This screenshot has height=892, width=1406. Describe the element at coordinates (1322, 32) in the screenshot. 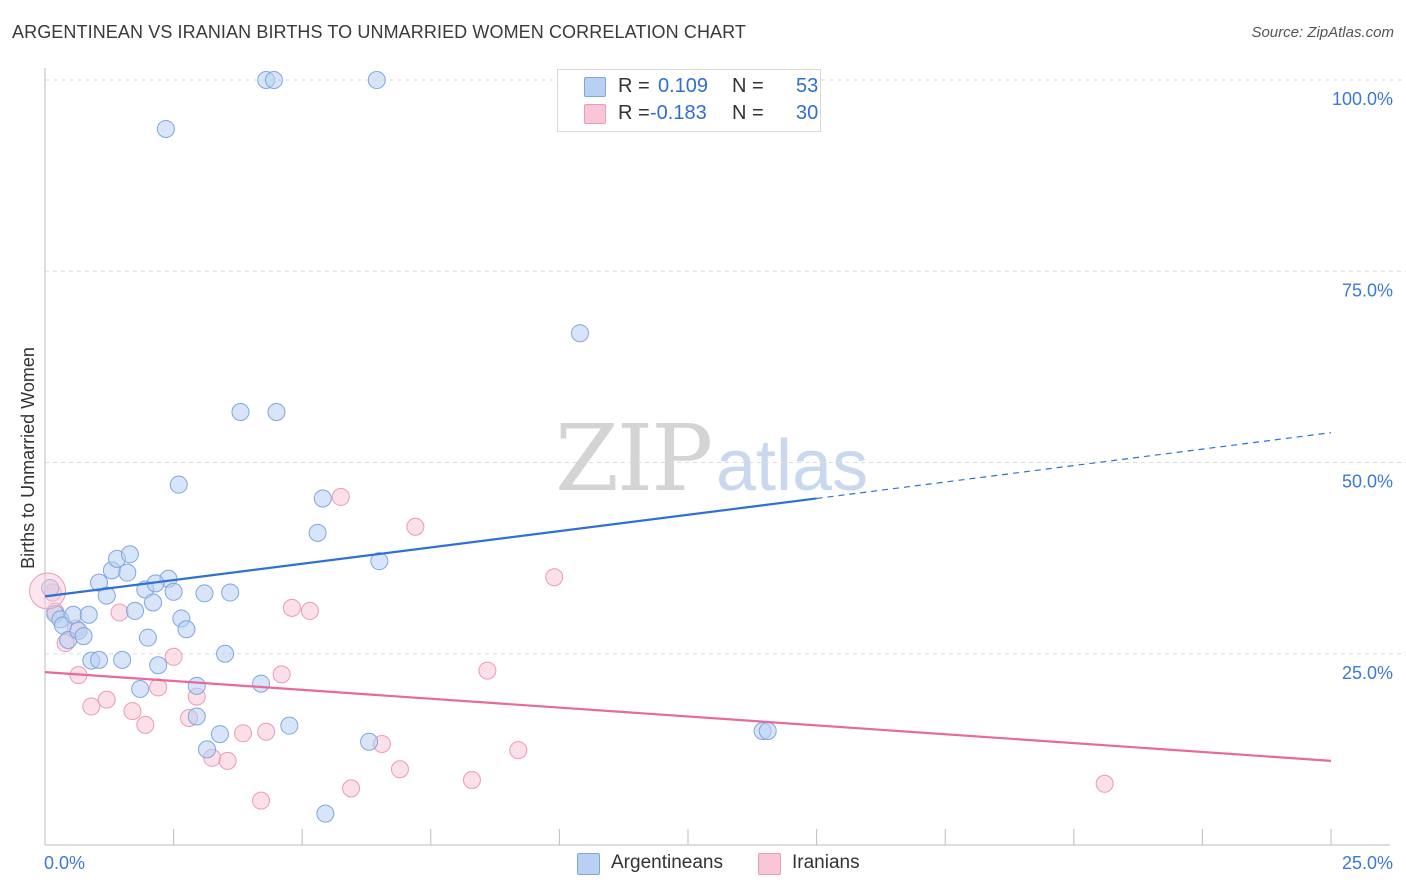

I see `source-credit: Source: ZipAtlas.com` at that location.